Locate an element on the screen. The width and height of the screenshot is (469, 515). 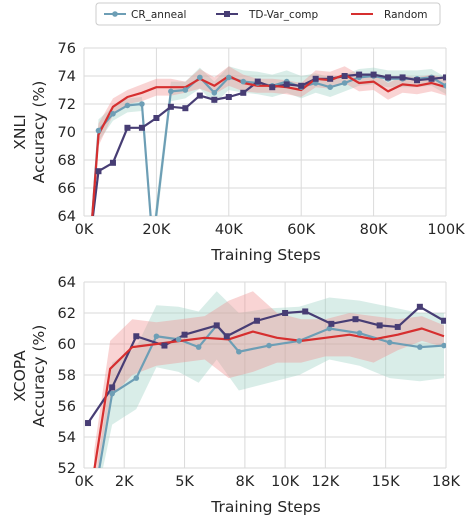
xnli-y-tick-label: 76 is located at coordinates (67, 49).